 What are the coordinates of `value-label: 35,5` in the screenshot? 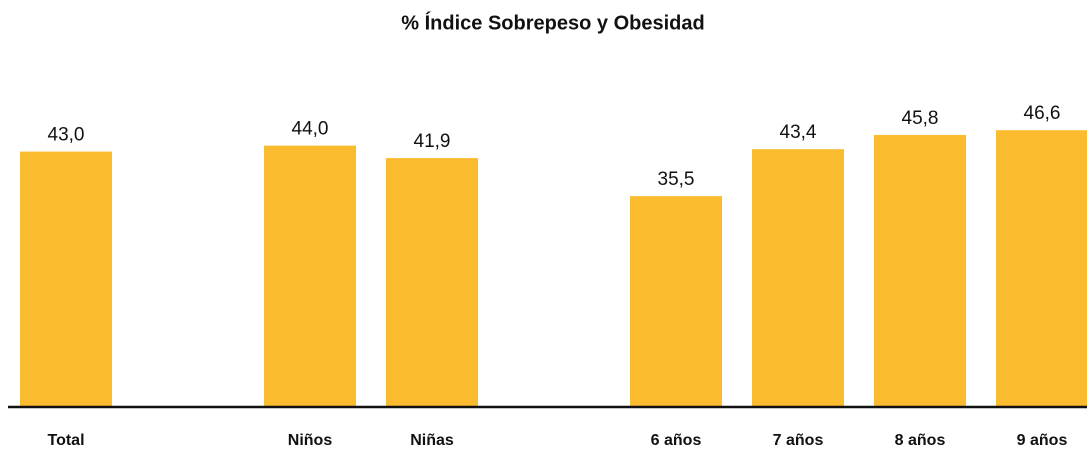 It's located at (676, 179).